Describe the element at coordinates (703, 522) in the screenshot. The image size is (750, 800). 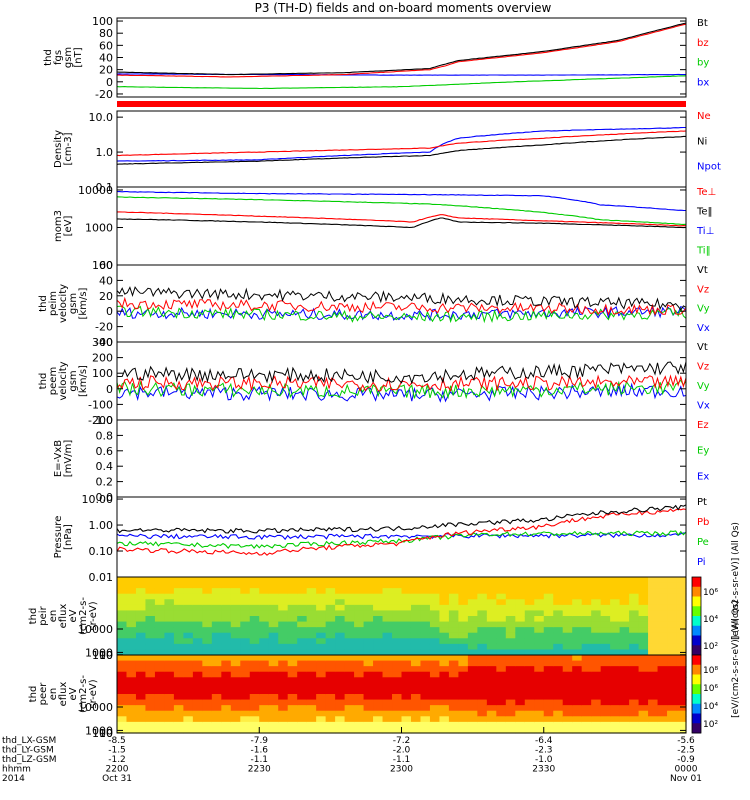
I see `legend-entry-2: Pb` at that location.